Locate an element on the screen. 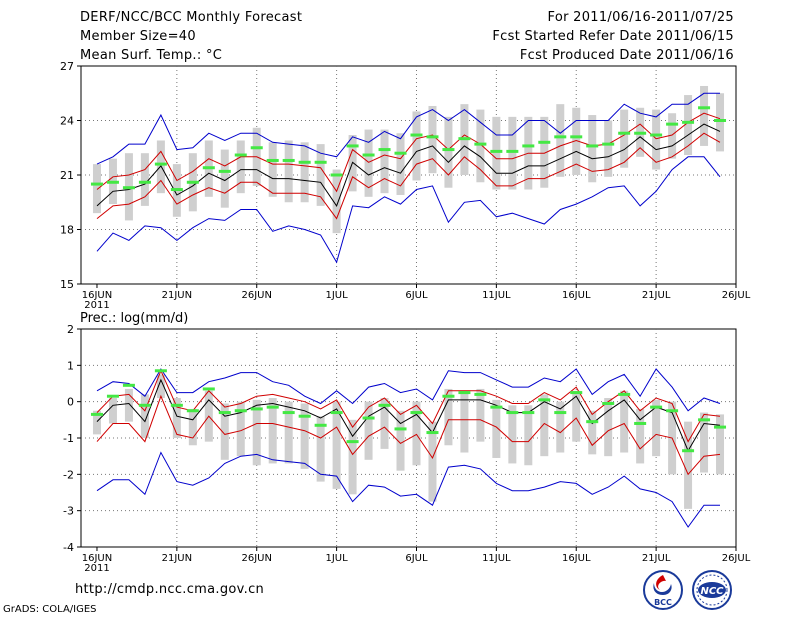 Image resolution: width=800 pixels, height=618 pixels. prec-x-tick-label: 21JUN is located at coordinates (177, 558).